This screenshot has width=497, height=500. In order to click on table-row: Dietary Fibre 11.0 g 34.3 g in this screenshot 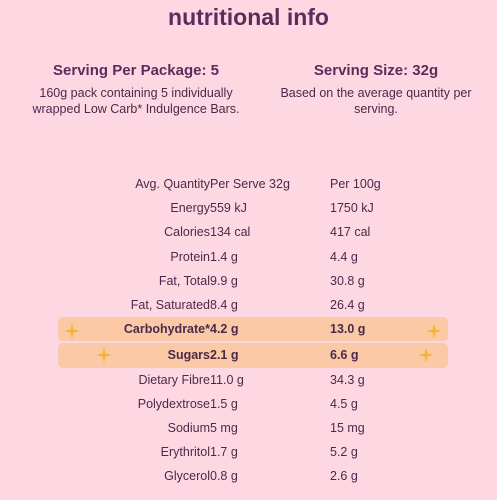, I will do `click(253, 380)`.